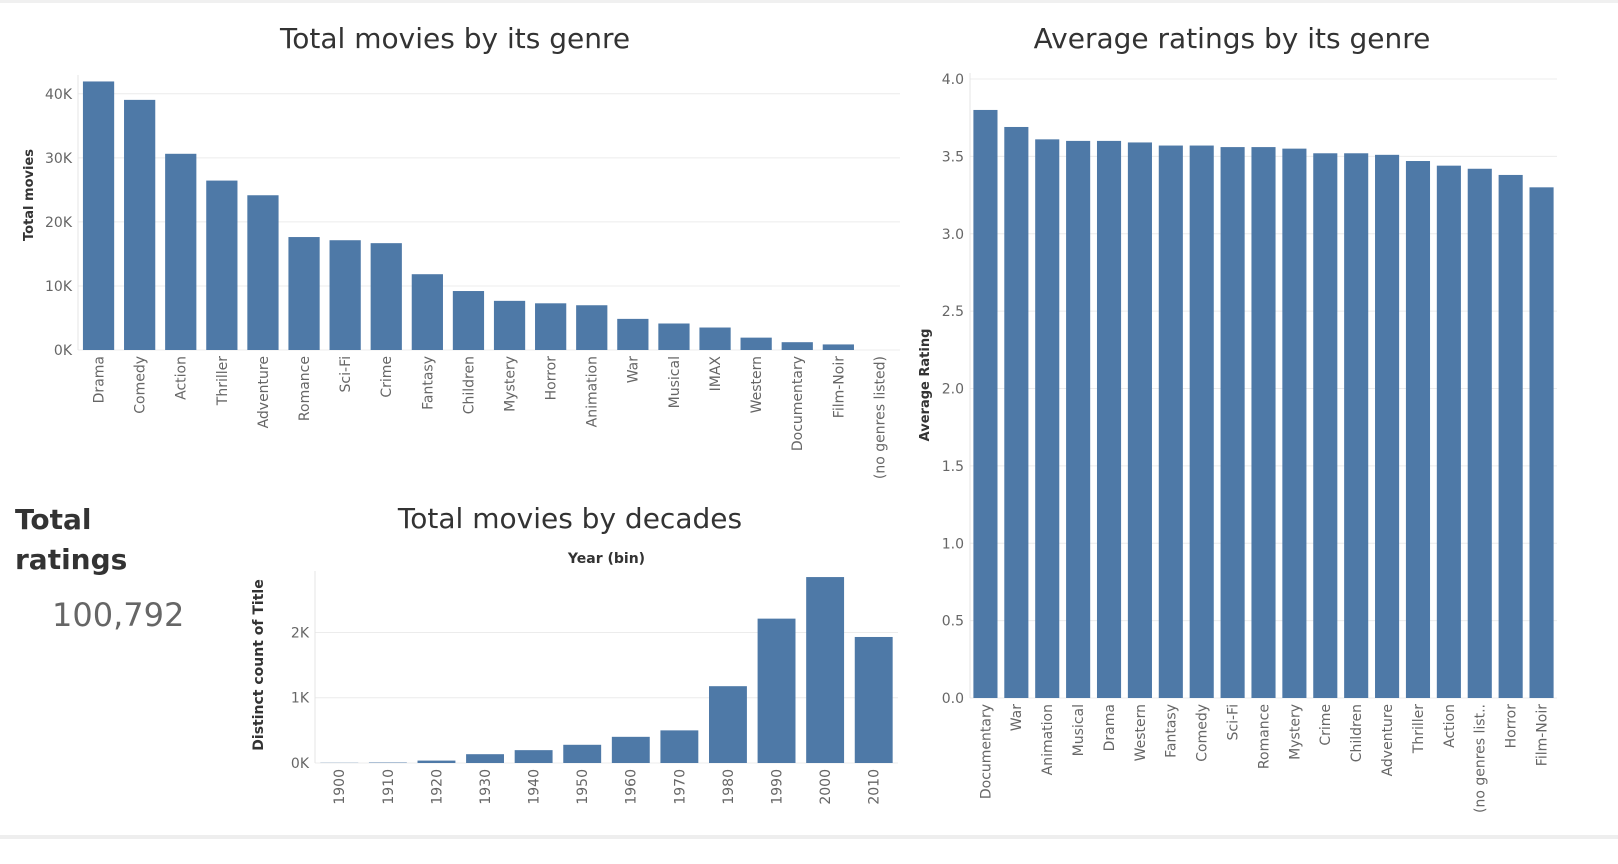  What do you see at coordinates (118, 615) in the screenshot?
I see `total-ratings-value: 100,792` at bounding box center [118, 615].